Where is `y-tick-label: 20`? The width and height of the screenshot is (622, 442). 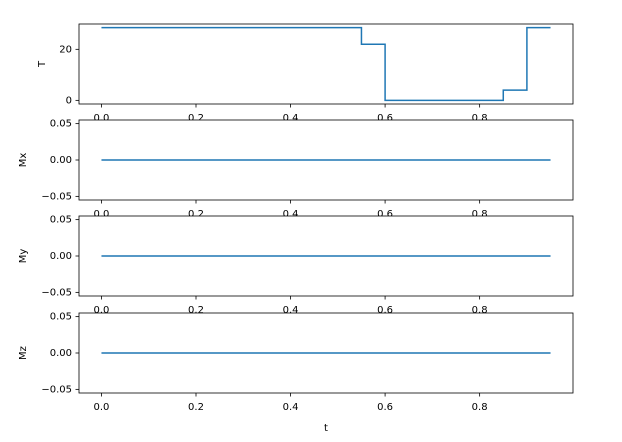 y-tick-label: 20 is located at coordinates (65, 49).